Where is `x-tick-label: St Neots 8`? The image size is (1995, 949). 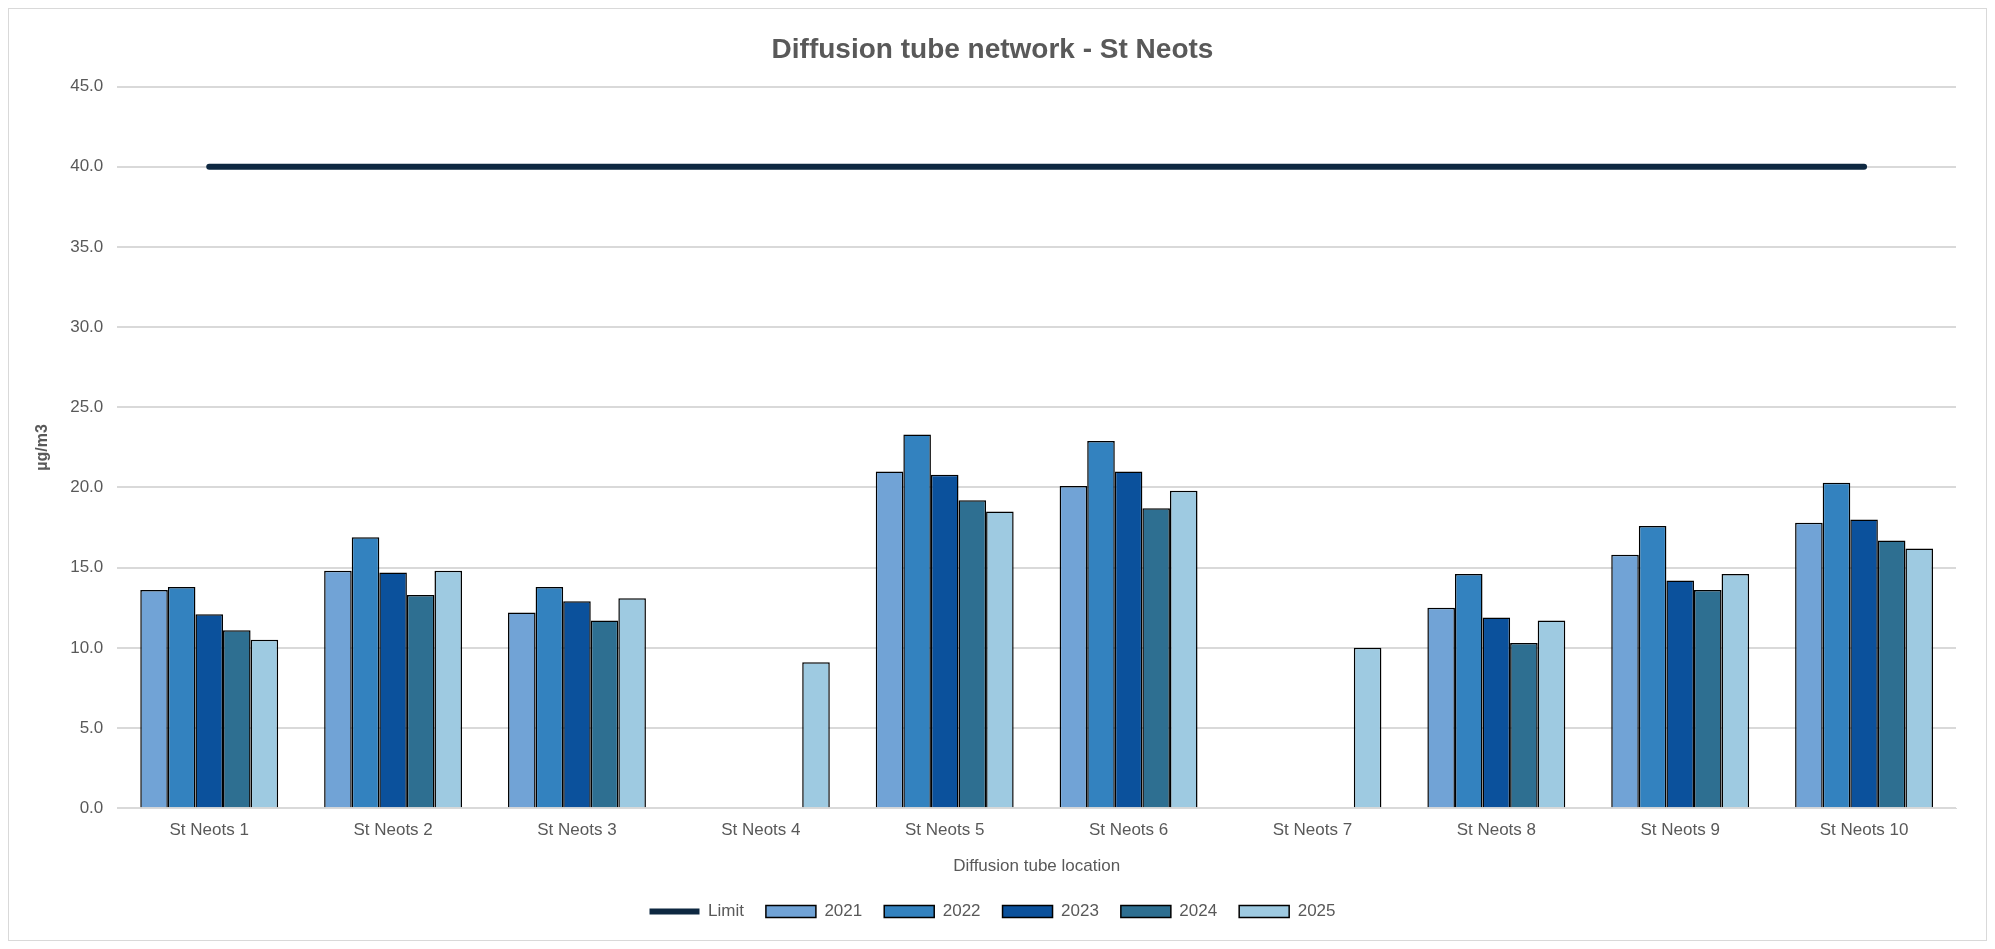
x-tick-label: St Neots 8 is located at coordinates (1496, 830).